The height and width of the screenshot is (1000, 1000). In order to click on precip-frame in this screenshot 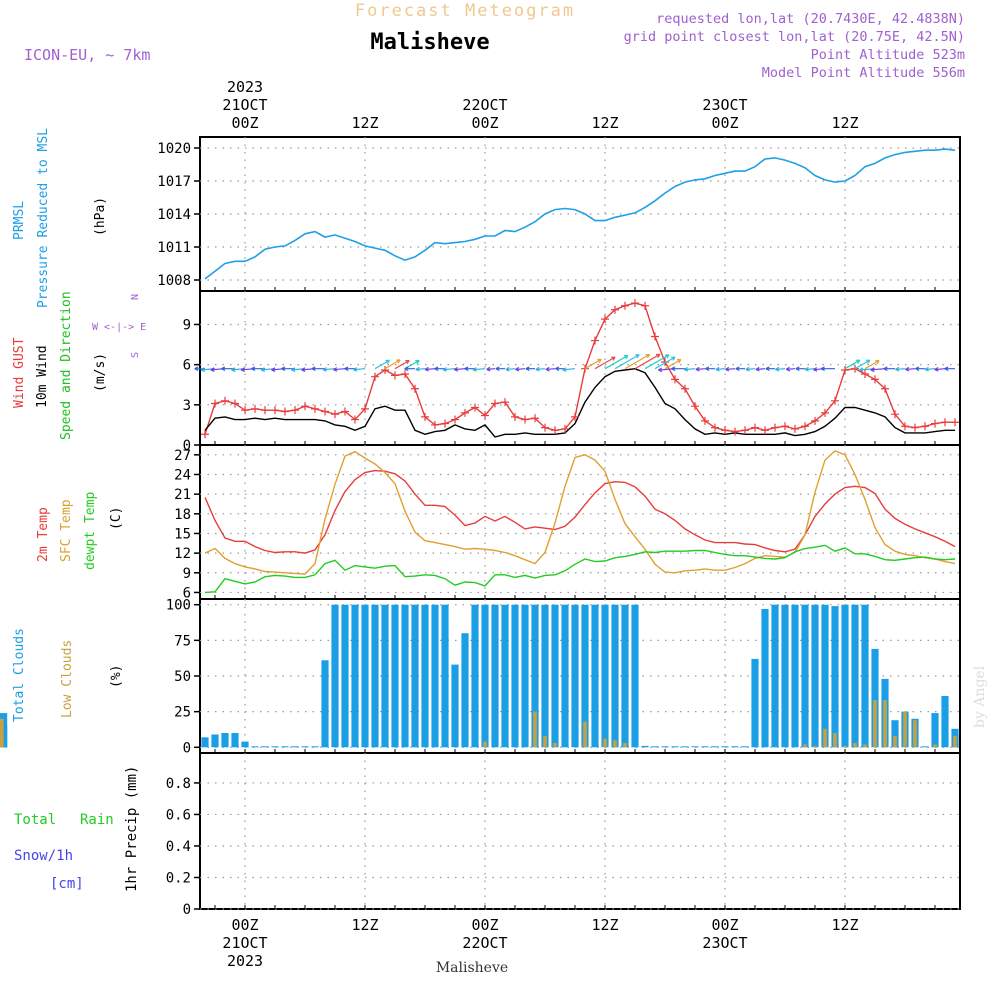, I will do `click(580, 831)`.